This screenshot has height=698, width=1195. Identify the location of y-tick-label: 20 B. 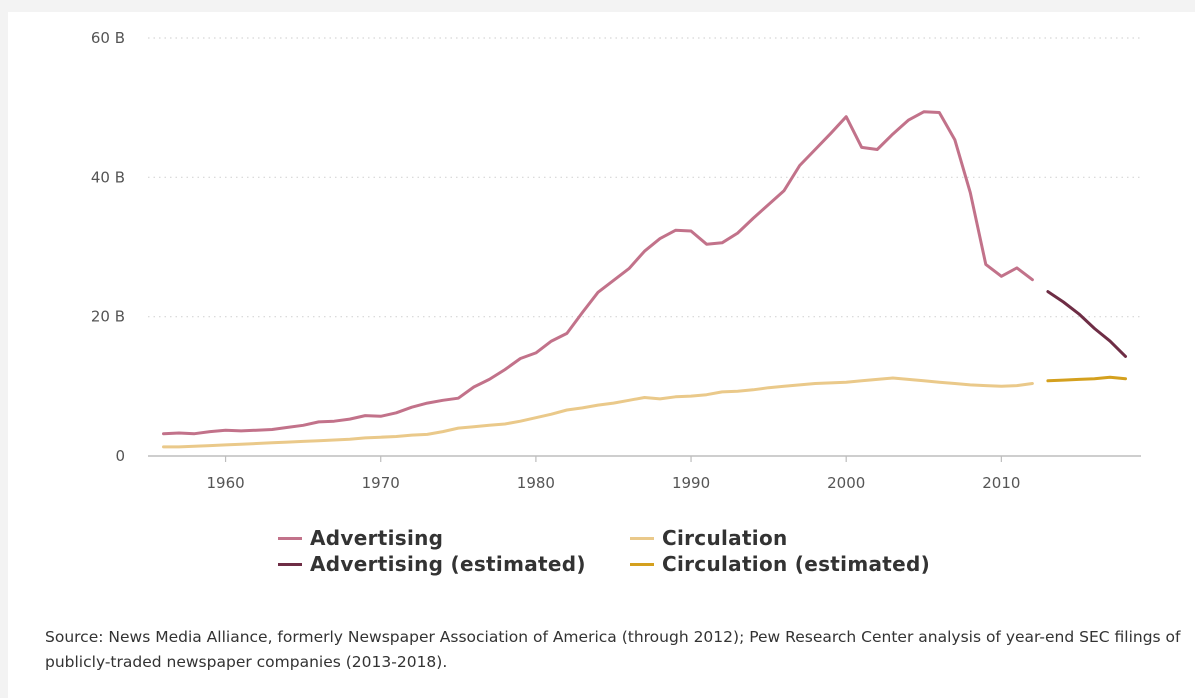
(108, 317).